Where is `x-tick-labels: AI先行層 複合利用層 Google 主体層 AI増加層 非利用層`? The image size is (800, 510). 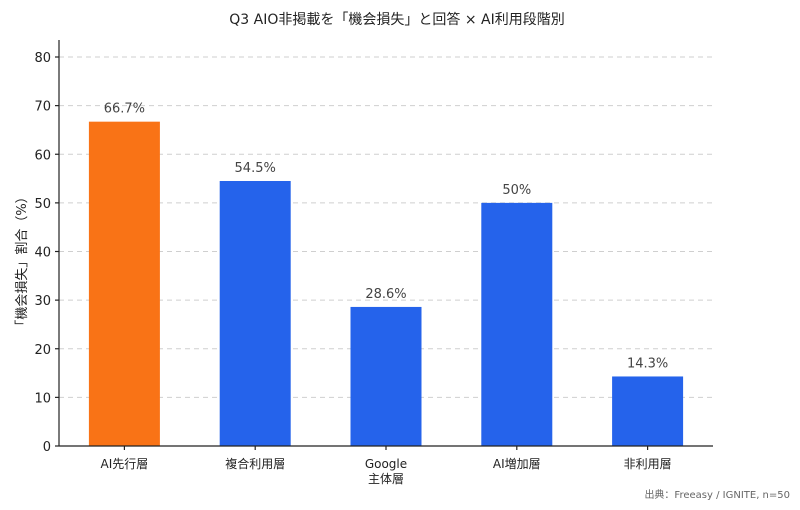
x-tick-labels: AI先行層 複合利用層 Google 主体層 AI増加層 非利用層 is located at coordinates (386, 466).